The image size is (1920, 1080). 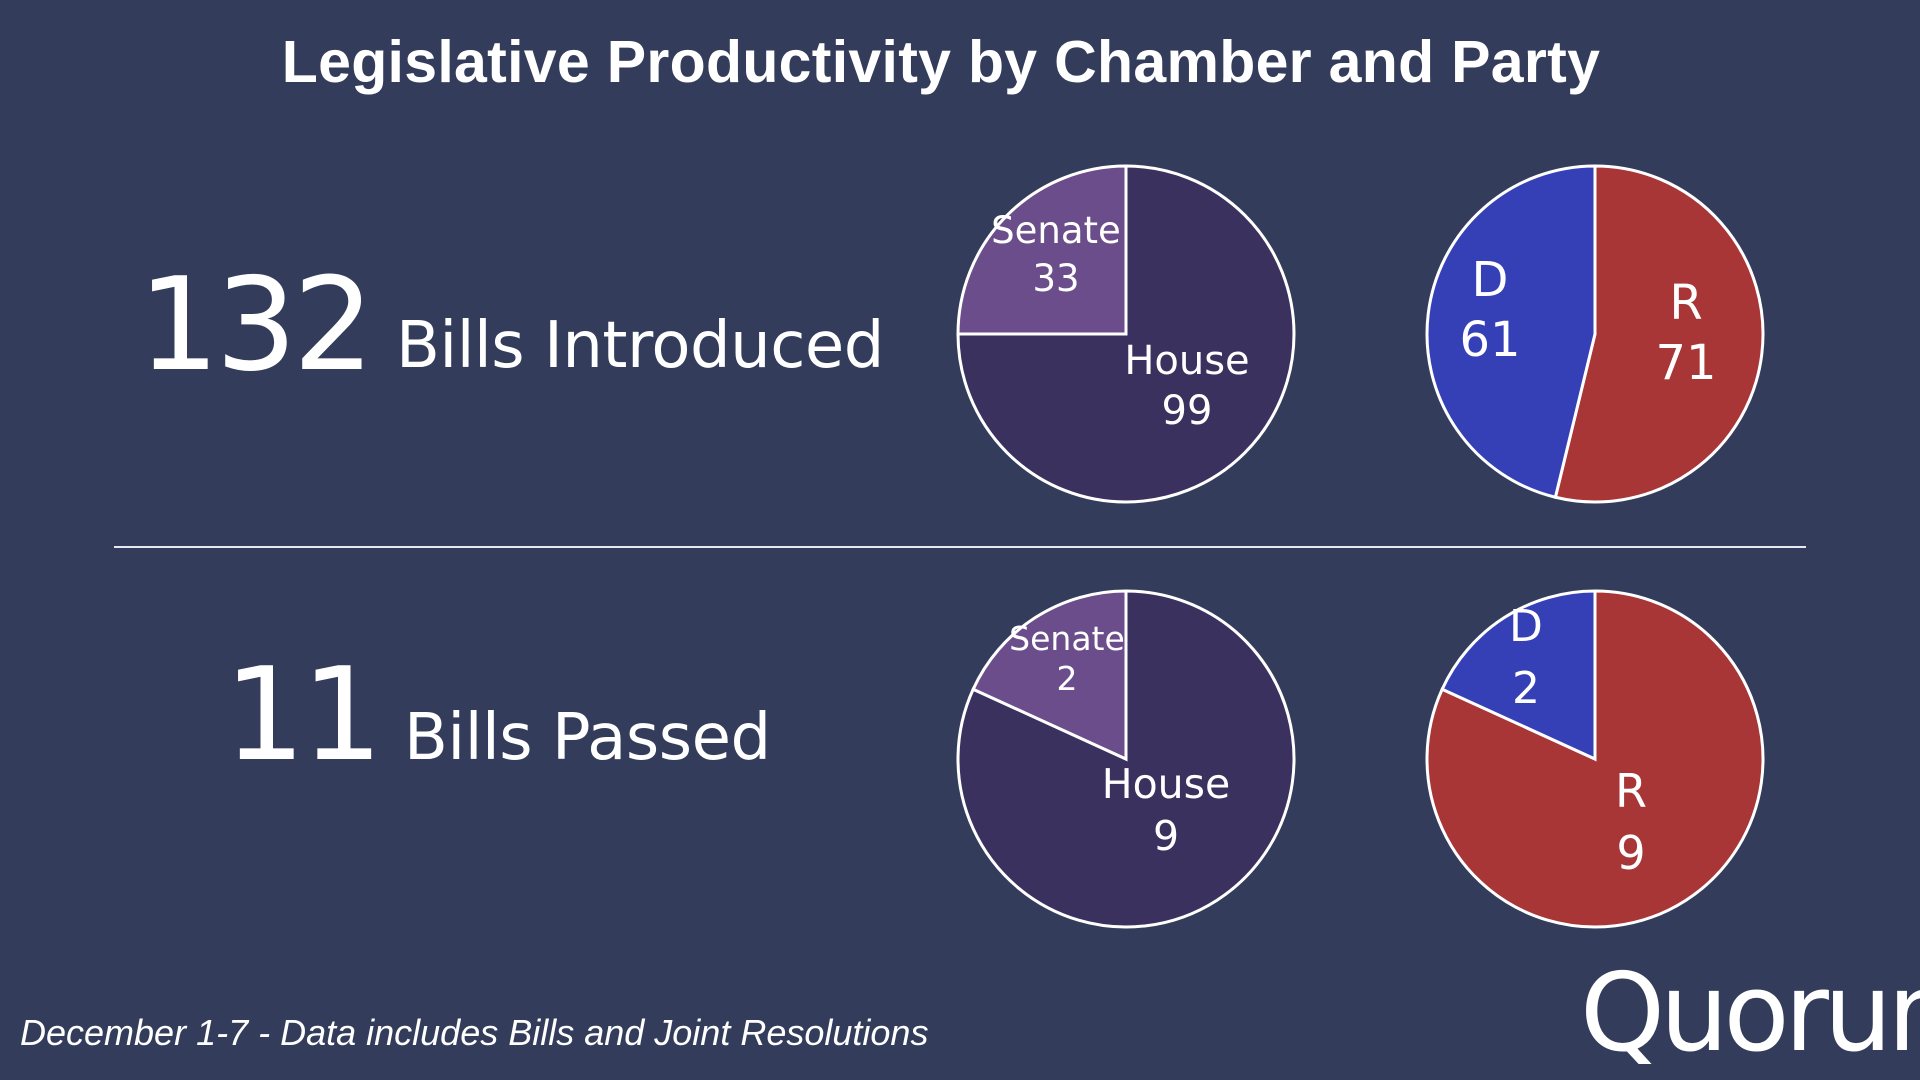 I want to click on pie-slice-house, so click(x=1126, y=334).